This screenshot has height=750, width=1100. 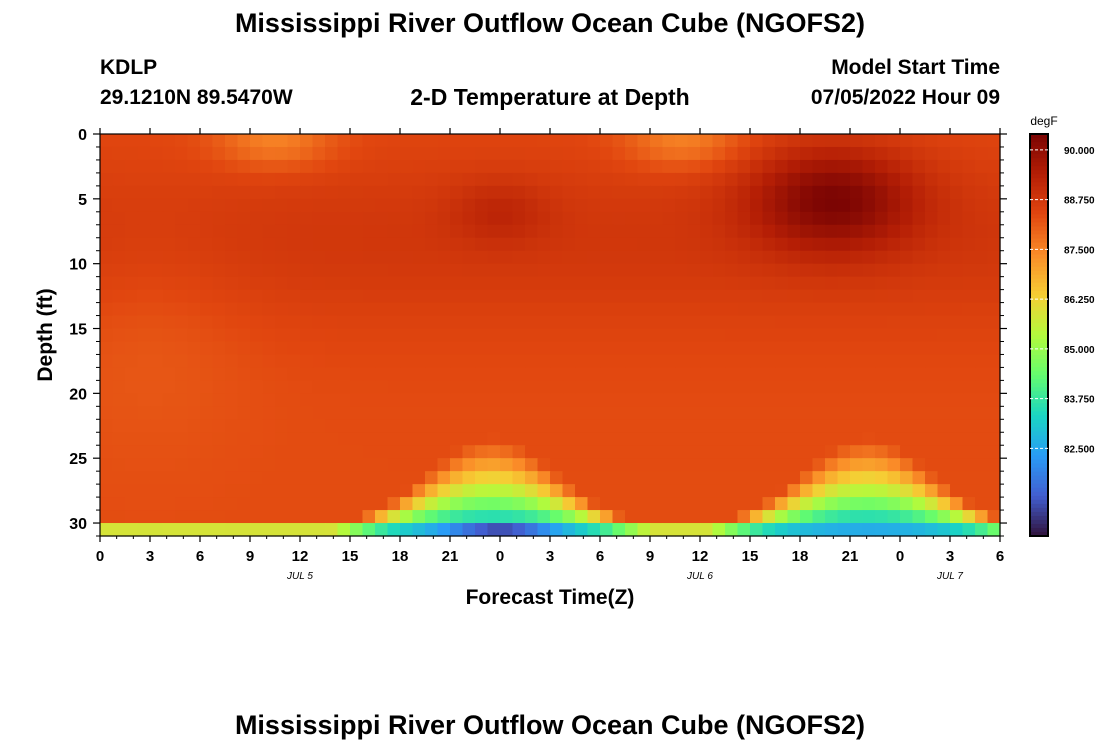 I want to click on colorbar-tick-label: 90.000, so click(x=1079, y=151).